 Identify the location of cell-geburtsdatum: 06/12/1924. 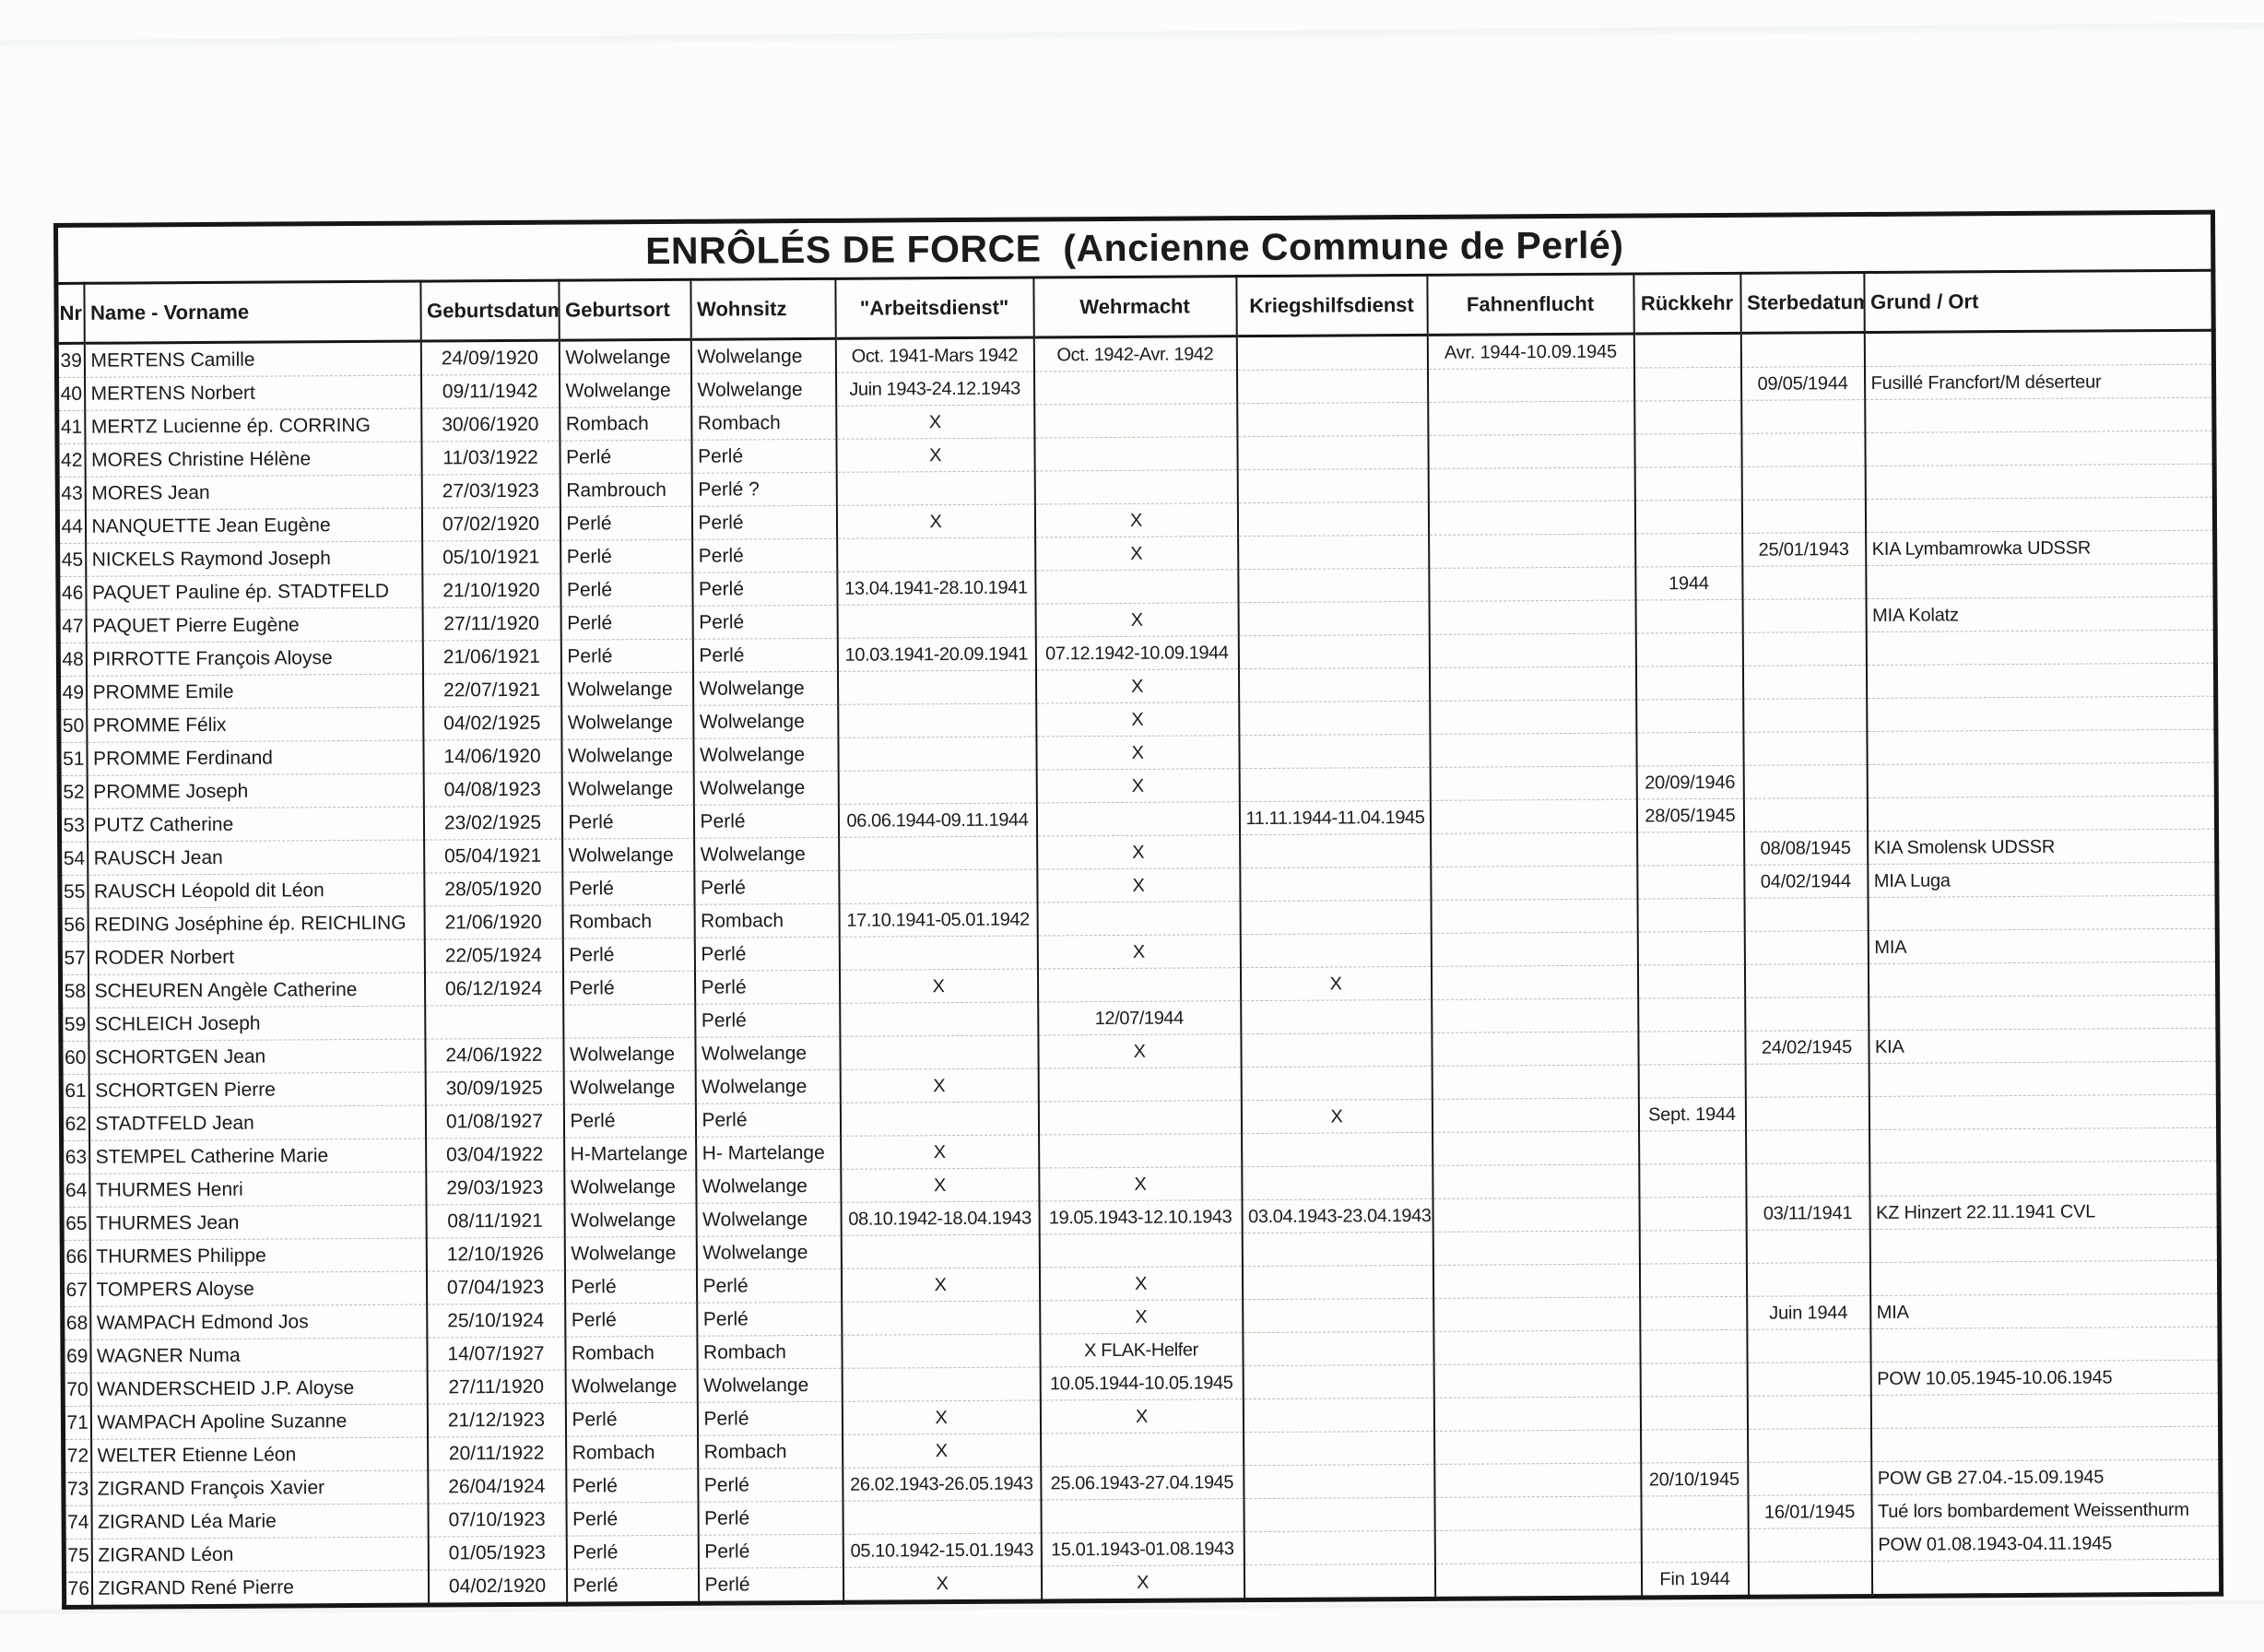
(493, 989).